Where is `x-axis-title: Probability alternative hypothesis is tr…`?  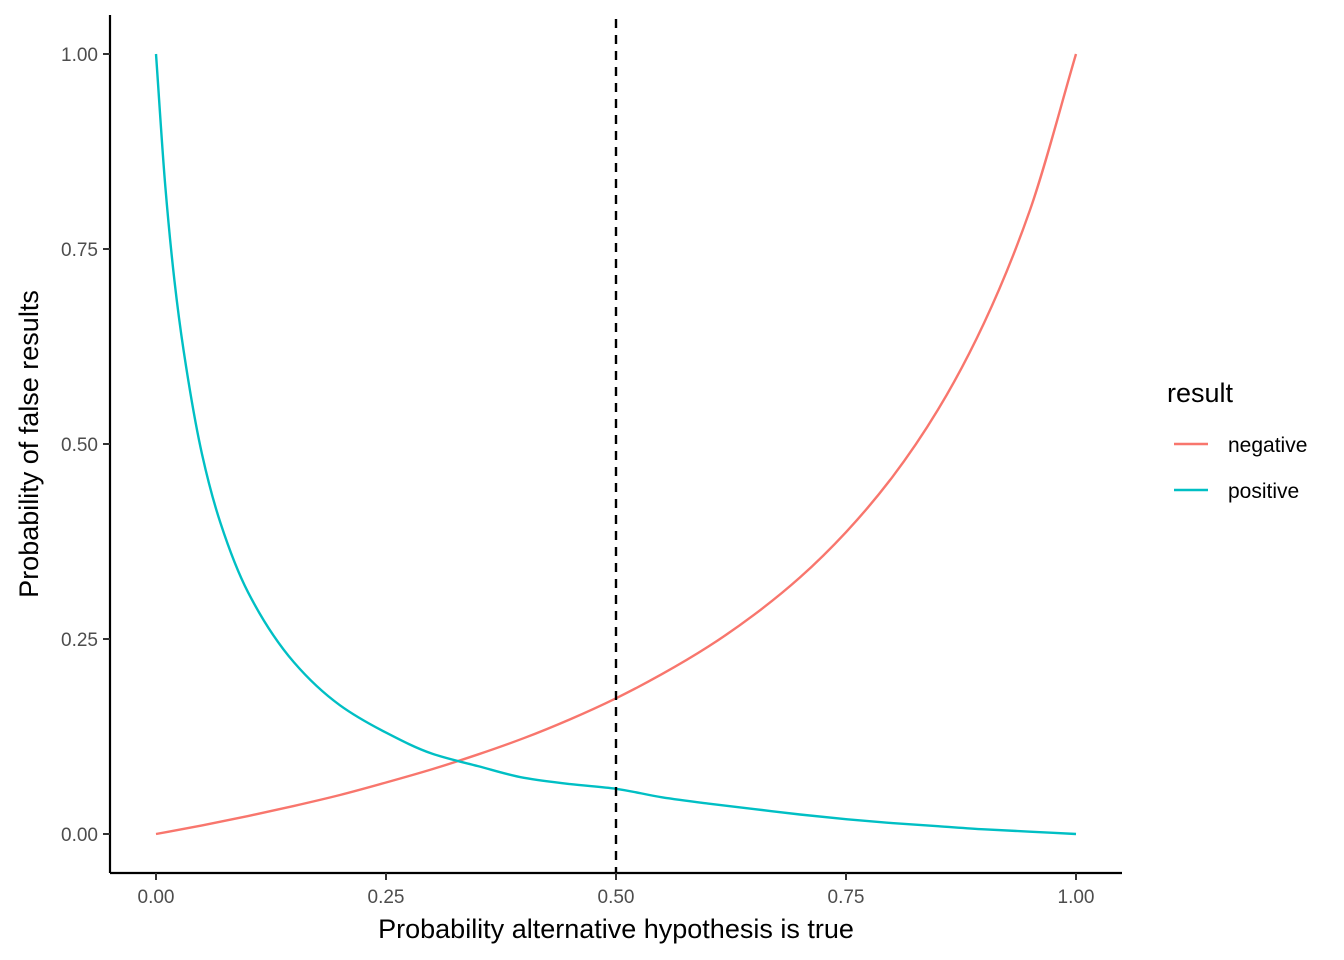 x-axis-title: Probability alternative hypothesis is tr… is located at coordinates (616, 929).